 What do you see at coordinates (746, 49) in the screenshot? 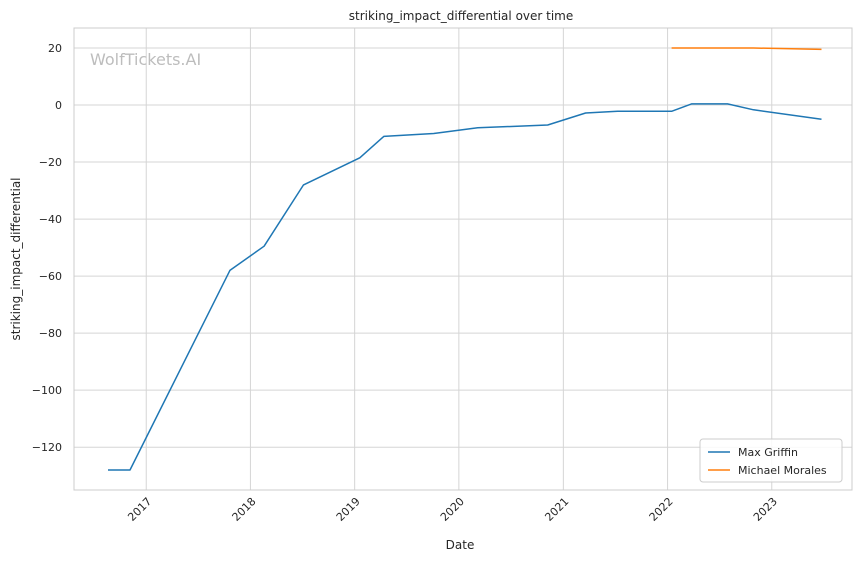
I see `series-line-michael-morales` at bounding box center [746, 49].